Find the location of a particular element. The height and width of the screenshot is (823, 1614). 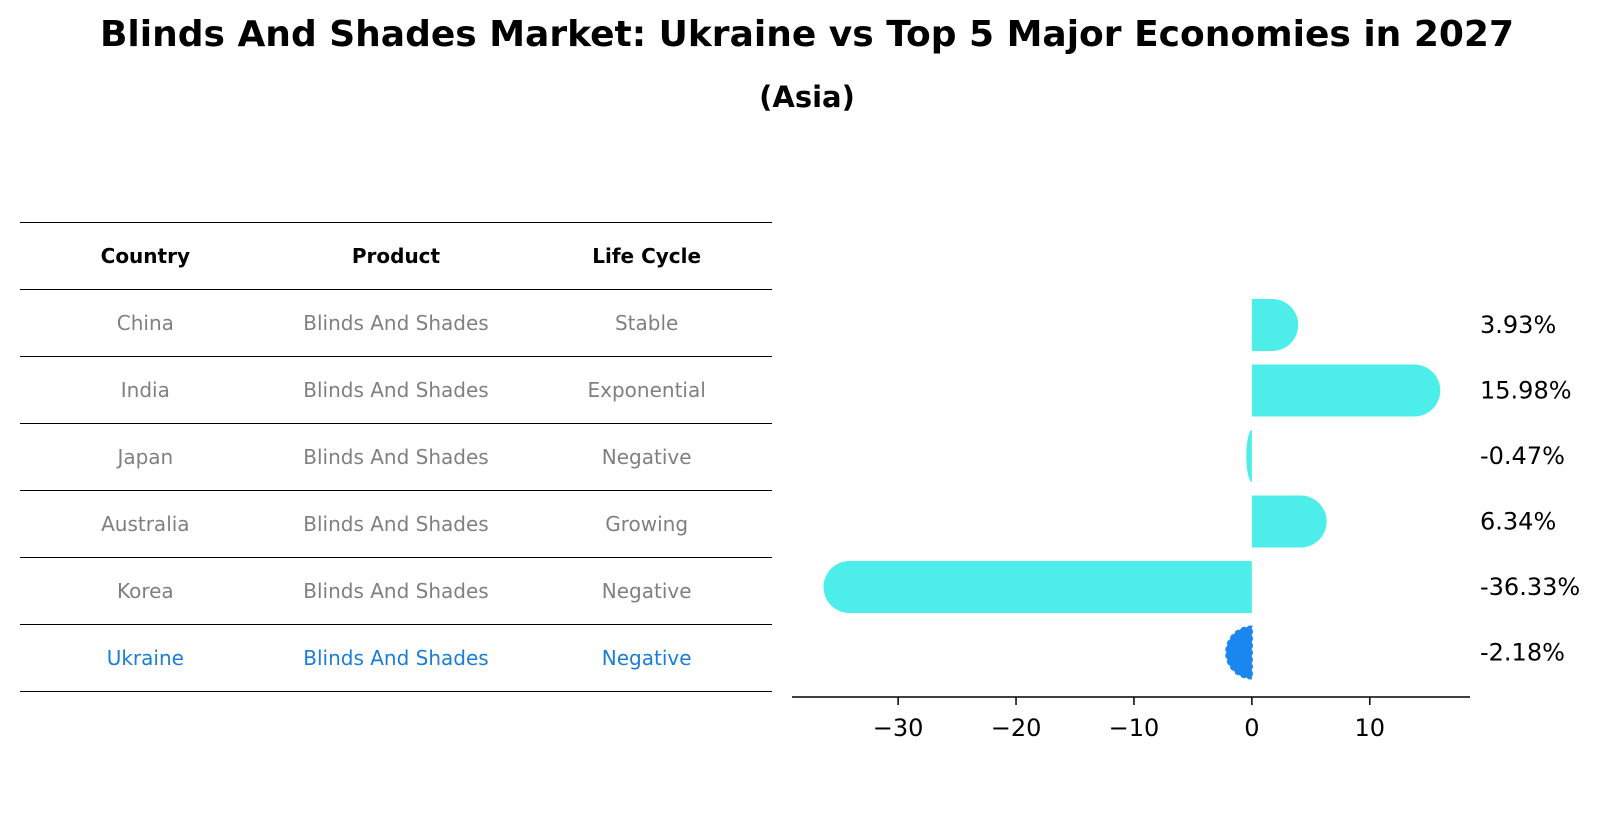

bar-japan is located at coordinates (1249, 456).